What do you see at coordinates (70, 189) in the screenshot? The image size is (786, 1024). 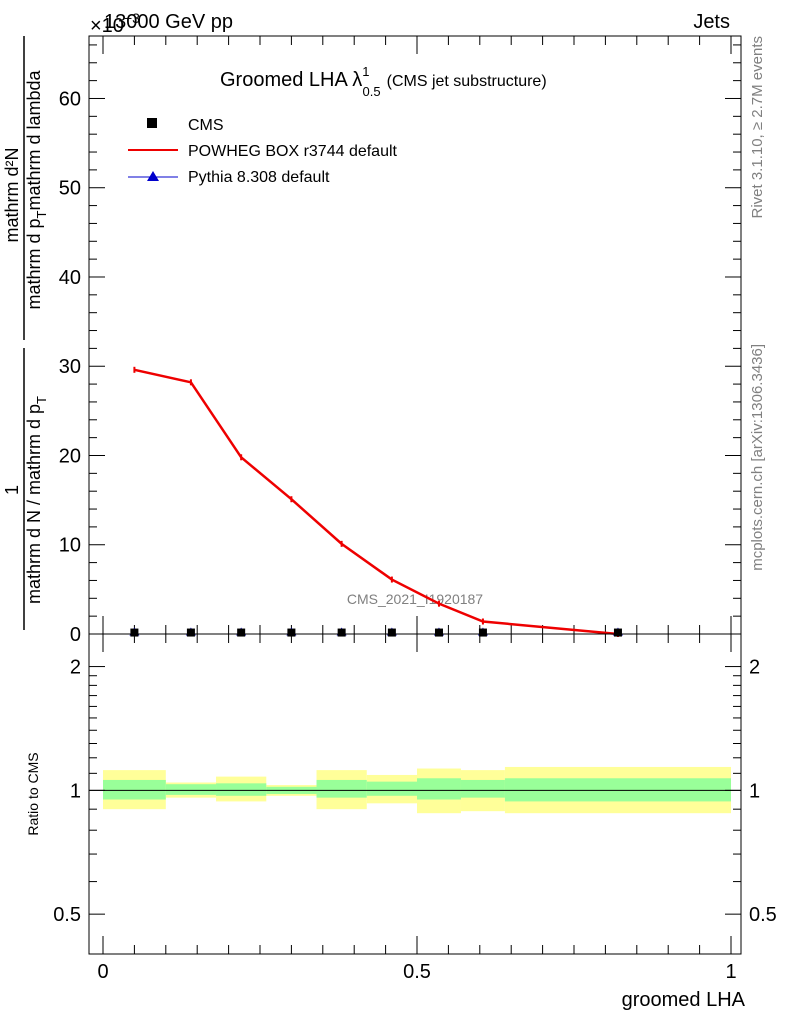 I see `y-tick-label: 50` at bounding box center [70, 189].